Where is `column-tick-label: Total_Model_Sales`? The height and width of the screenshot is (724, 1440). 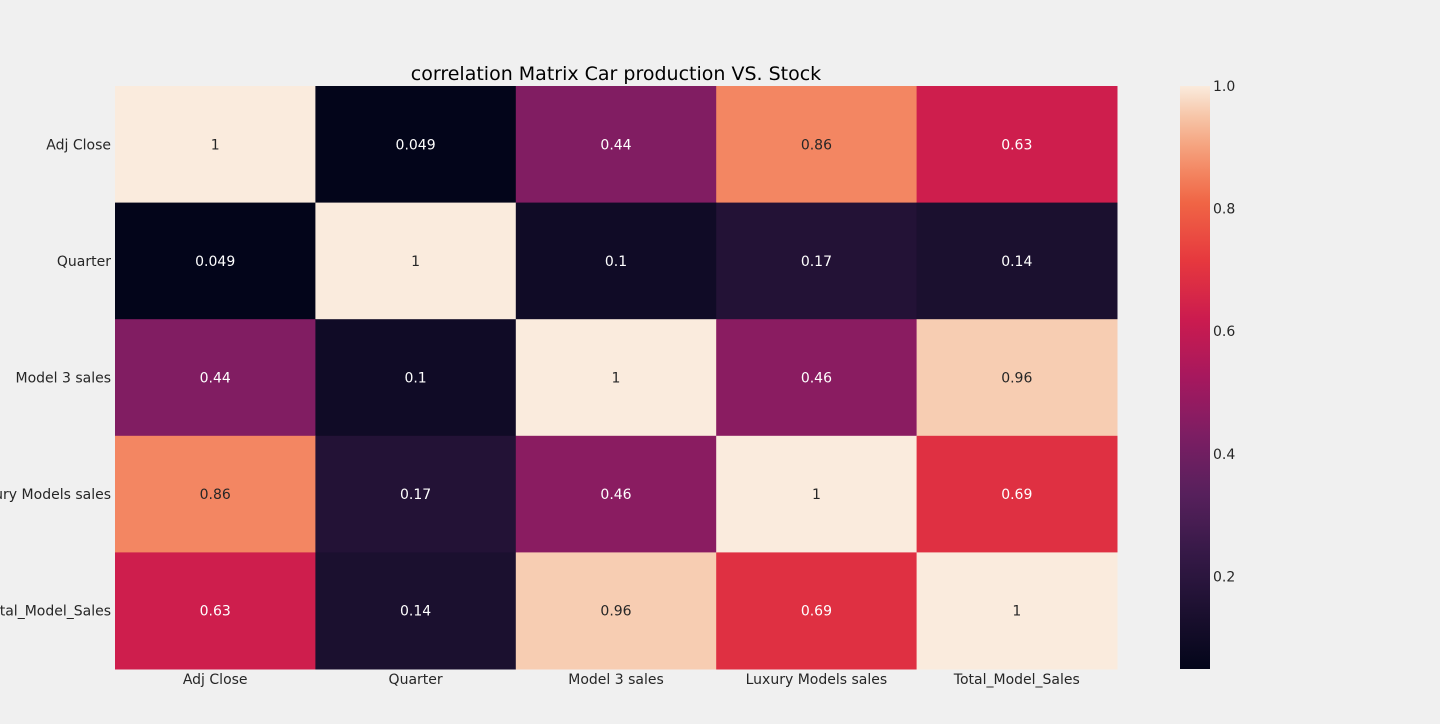
column-tick-label: Total_Model_Sales is located at coordinates (1016, 680).